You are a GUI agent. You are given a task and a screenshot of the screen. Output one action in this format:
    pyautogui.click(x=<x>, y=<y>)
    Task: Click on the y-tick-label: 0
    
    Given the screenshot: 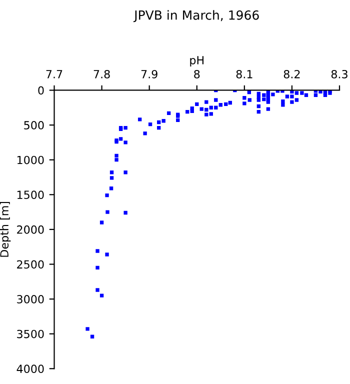 What is the action you would take?
    pyautogui.click(x=41, y=90)
    